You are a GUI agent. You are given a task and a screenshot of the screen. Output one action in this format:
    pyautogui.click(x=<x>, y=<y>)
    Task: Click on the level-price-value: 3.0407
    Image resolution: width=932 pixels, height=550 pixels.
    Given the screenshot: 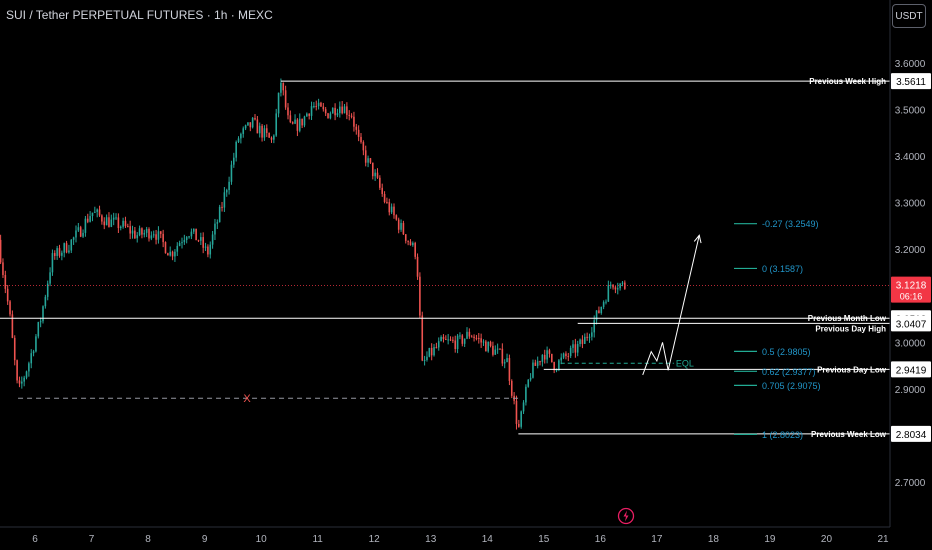 What is the action you would take?
    pyautogui.click(x=911, y=324)
    